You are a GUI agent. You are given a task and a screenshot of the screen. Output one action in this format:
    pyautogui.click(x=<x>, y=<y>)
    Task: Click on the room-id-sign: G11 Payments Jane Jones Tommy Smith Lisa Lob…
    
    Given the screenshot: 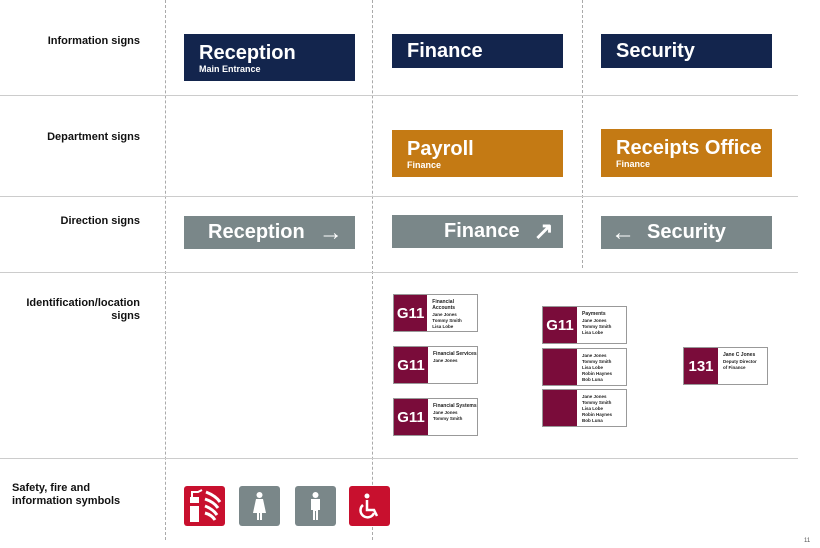 What is the action you would take?
    pyautogui.click(x=584, y=325)
    